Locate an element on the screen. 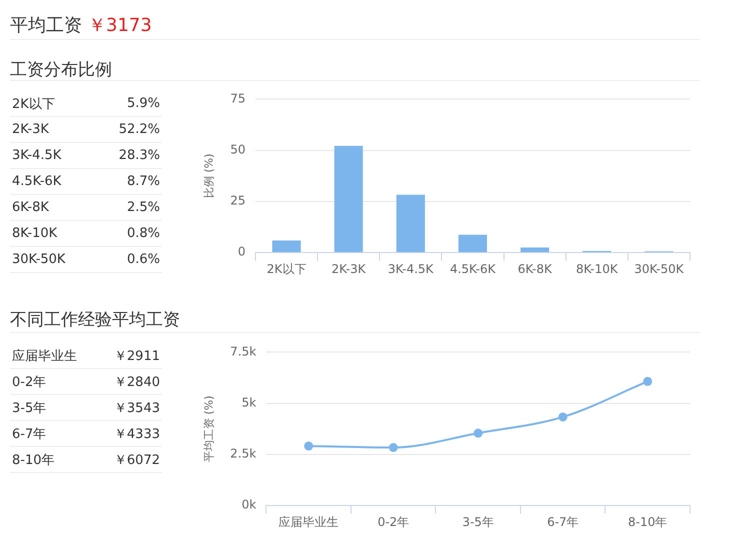 The width and height of the screenshot is (738, 537). x-tick-label: 6-7年 is located at coordinates (563, 521).